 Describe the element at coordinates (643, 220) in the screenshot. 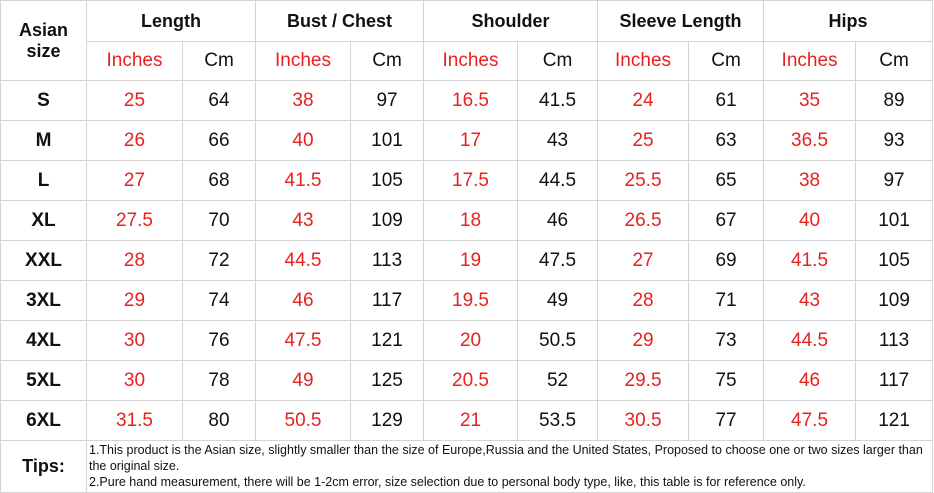

I see `measure-cell: 26.5` at that location.